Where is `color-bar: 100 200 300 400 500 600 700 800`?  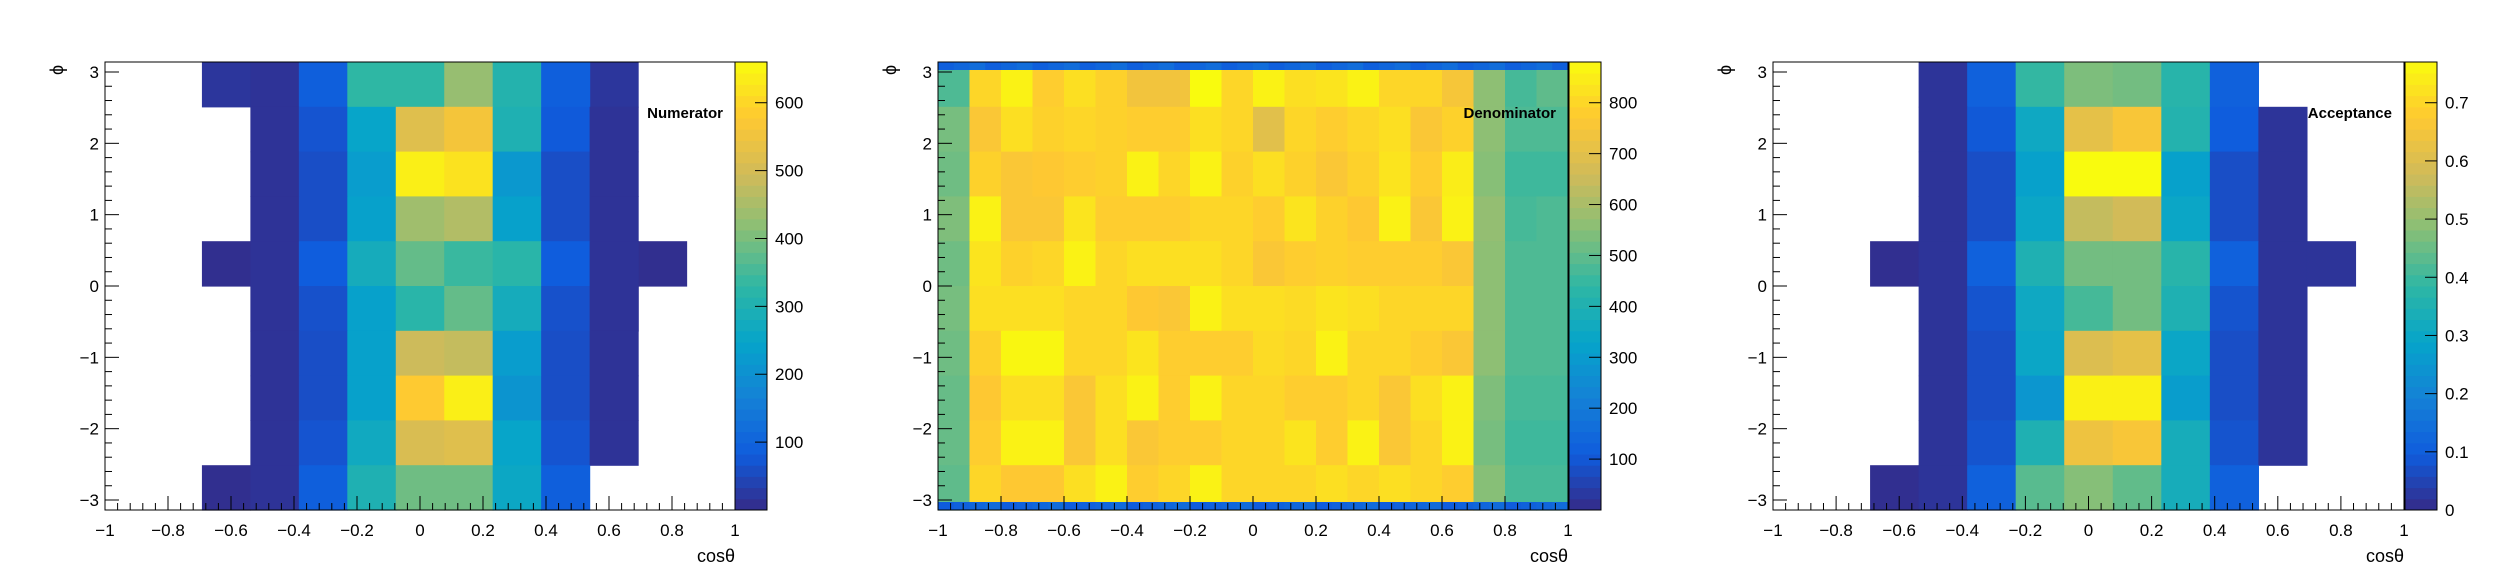 color-bar: 100 200 300 400 500 600 700 800 is located at coordinates (1602, 286).